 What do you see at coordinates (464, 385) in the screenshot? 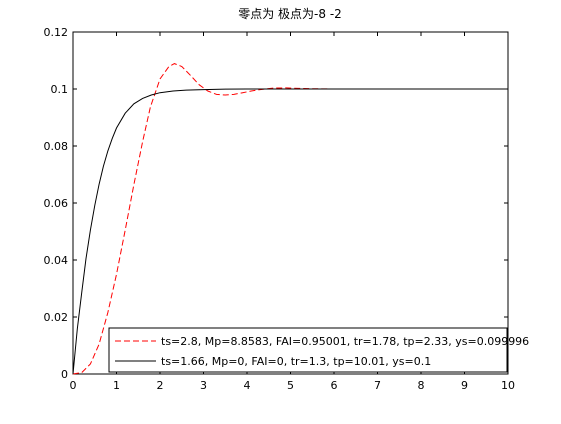
I see `x-tick-label: 9` at bounding box center [464, 385].